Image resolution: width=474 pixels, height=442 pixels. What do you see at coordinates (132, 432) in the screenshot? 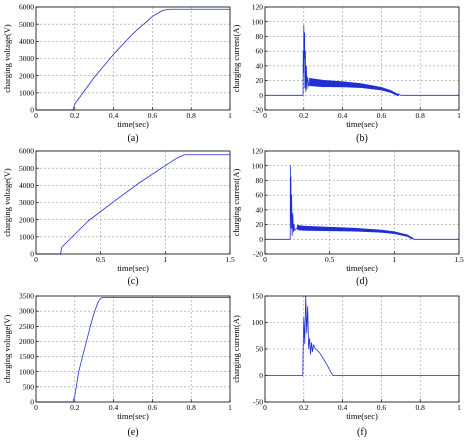
I see `panel-caption: (e)` at bounding box center [132, 432].